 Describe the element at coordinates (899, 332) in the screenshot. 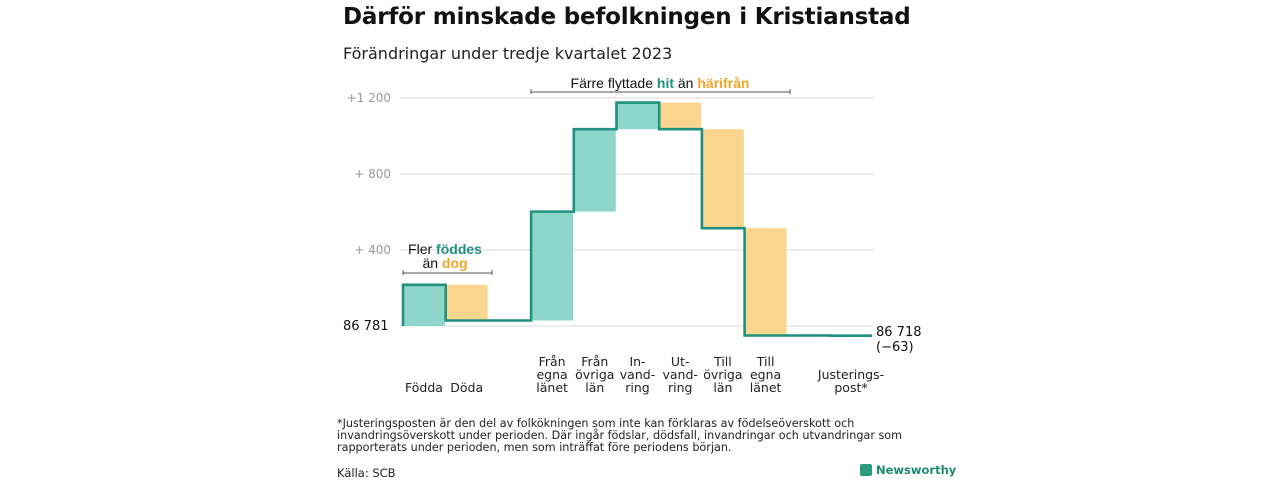

I see `end-value-label: 86 718` at that location.